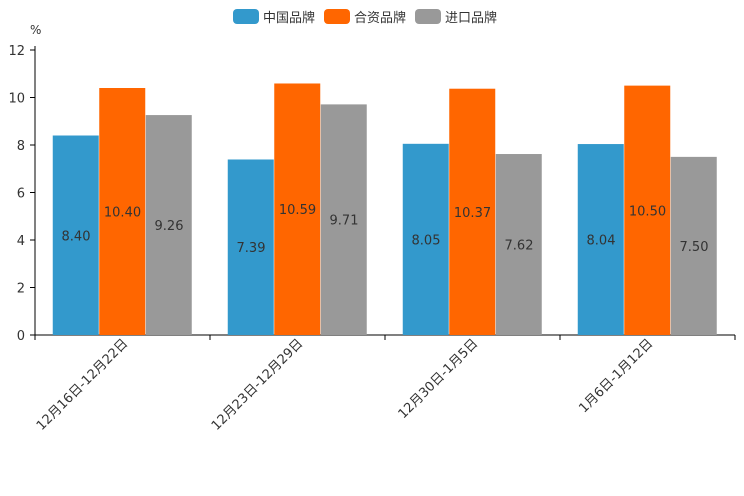 This screenshot has height=496, width=744. I want to click on bar-value-label: 8.04, so click(601, 241).